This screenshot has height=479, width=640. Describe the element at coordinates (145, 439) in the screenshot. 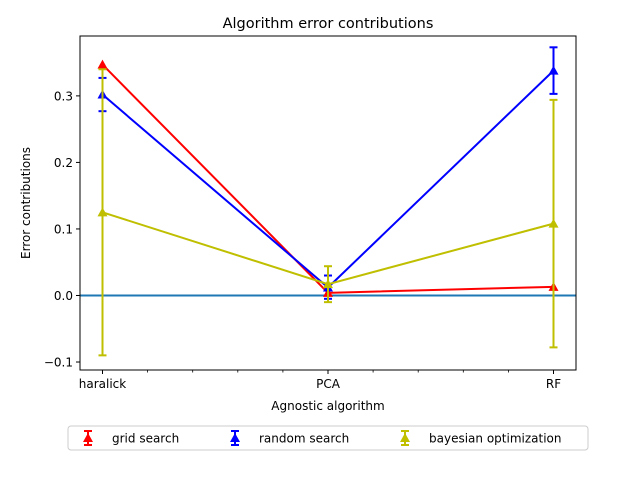

I see `legend-label: grid search` at that location.